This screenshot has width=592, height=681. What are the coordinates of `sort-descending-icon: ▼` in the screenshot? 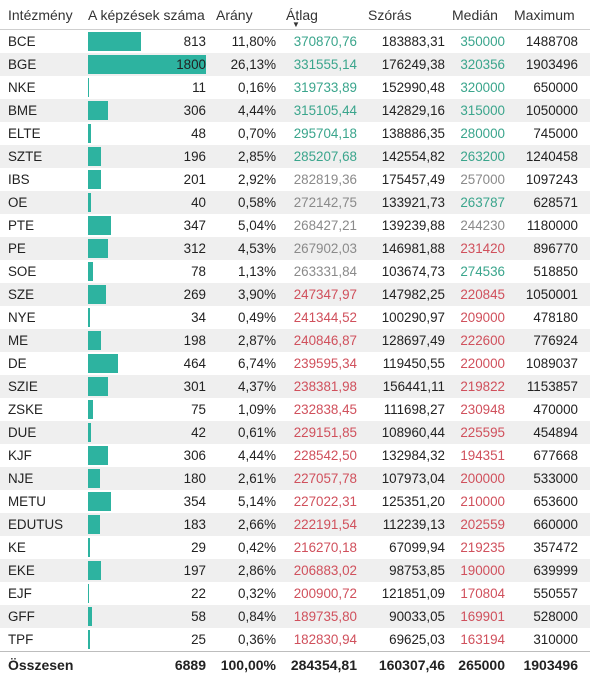 It's located at (296, 24).